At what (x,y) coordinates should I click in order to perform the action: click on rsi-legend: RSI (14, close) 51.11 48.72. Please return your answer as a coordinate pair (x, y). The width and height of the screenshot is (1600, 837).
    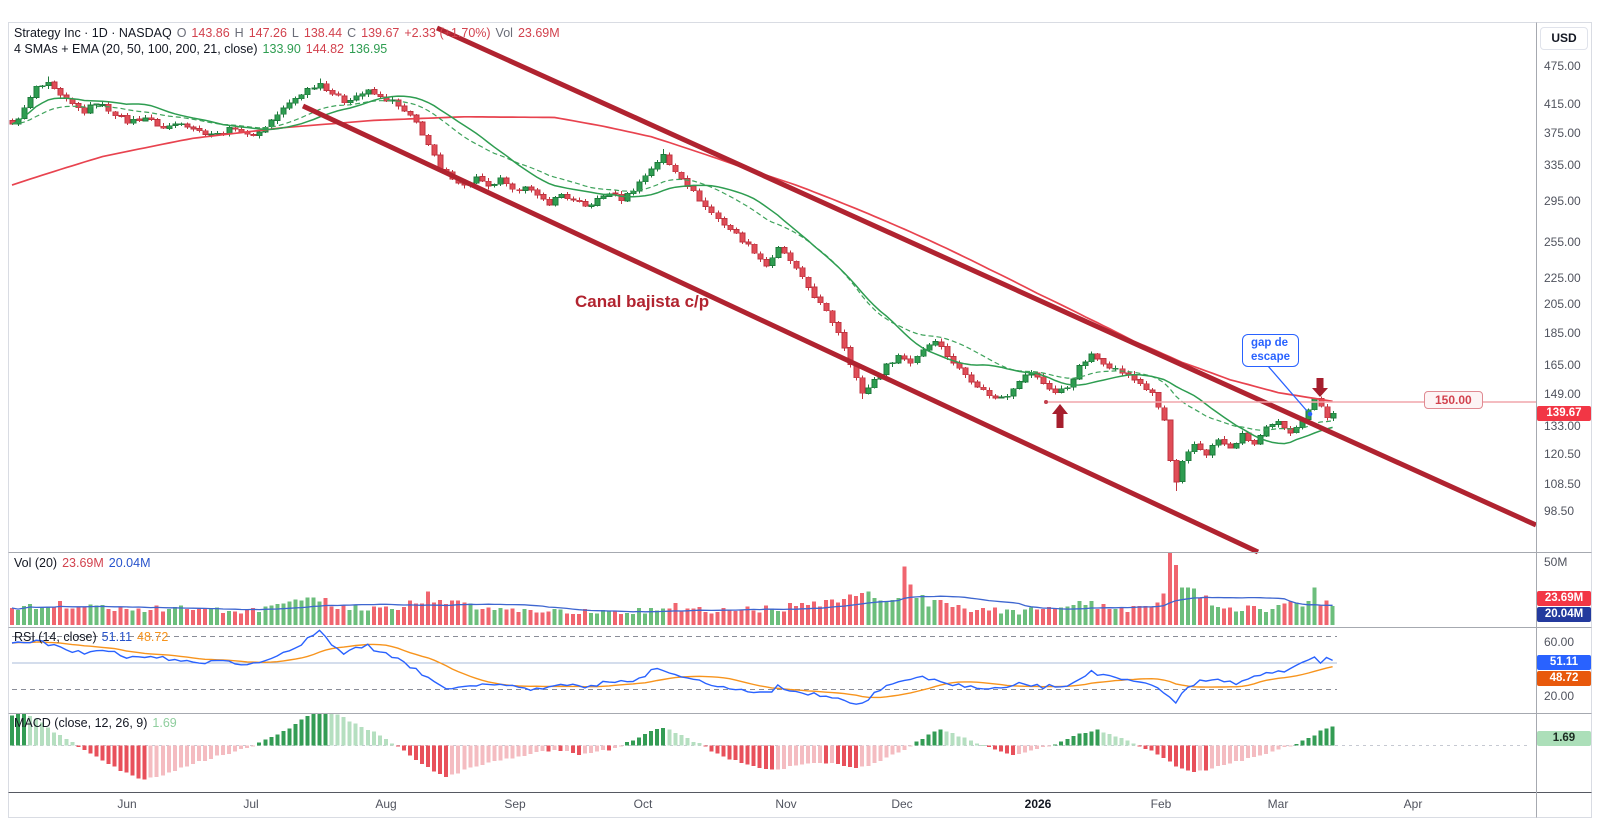
    Looking at the image, I should click on (93, 637).